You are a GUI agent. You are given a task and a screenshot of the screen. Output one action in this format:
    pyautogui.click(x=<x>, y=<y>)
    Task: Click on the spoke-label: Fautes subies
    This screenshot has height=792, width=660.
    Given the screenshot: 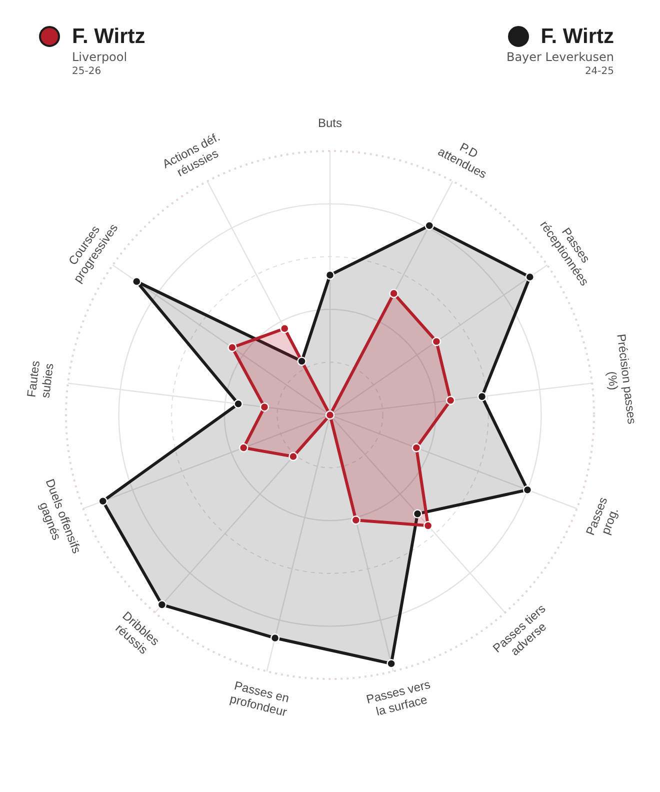 What is the action you would take?
    pyautogui.click(x=40, y=379)
    